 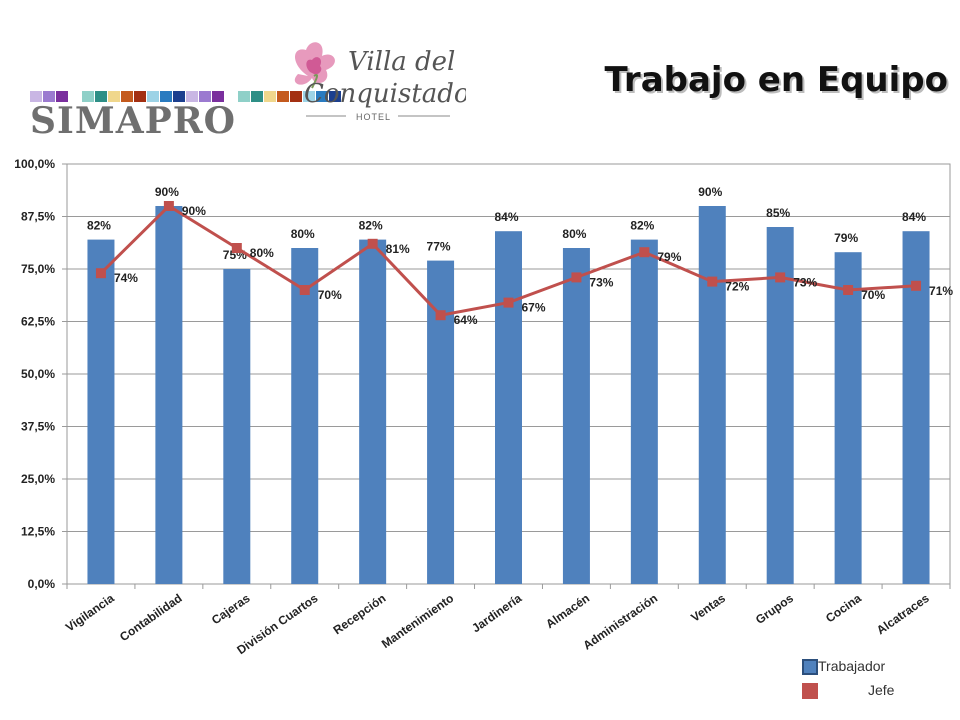 What do you see at coordinates (708, 608) in the screenshot?
I see `x-category-label: Ventas` at bounding box center [708, 608].